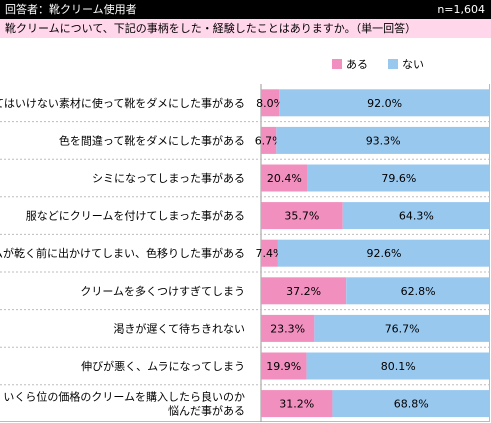 This screenshot has height=423, width=491. I want to click on data-label-nai: 92.6%, so click(383, 253).